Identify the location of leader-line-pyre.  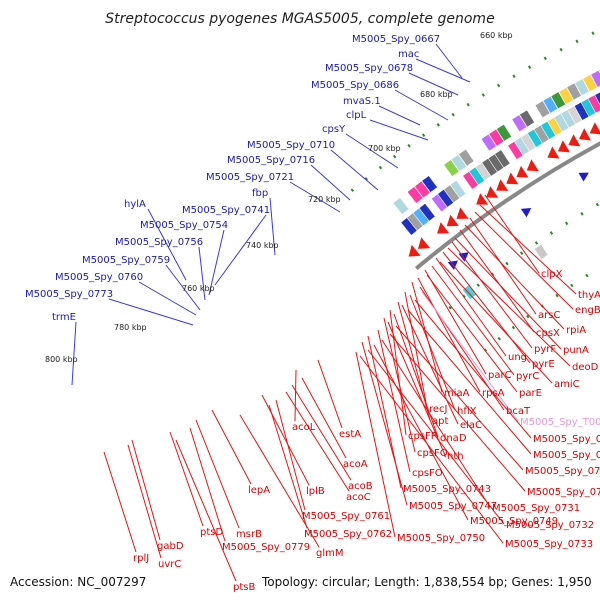
(486, 307).